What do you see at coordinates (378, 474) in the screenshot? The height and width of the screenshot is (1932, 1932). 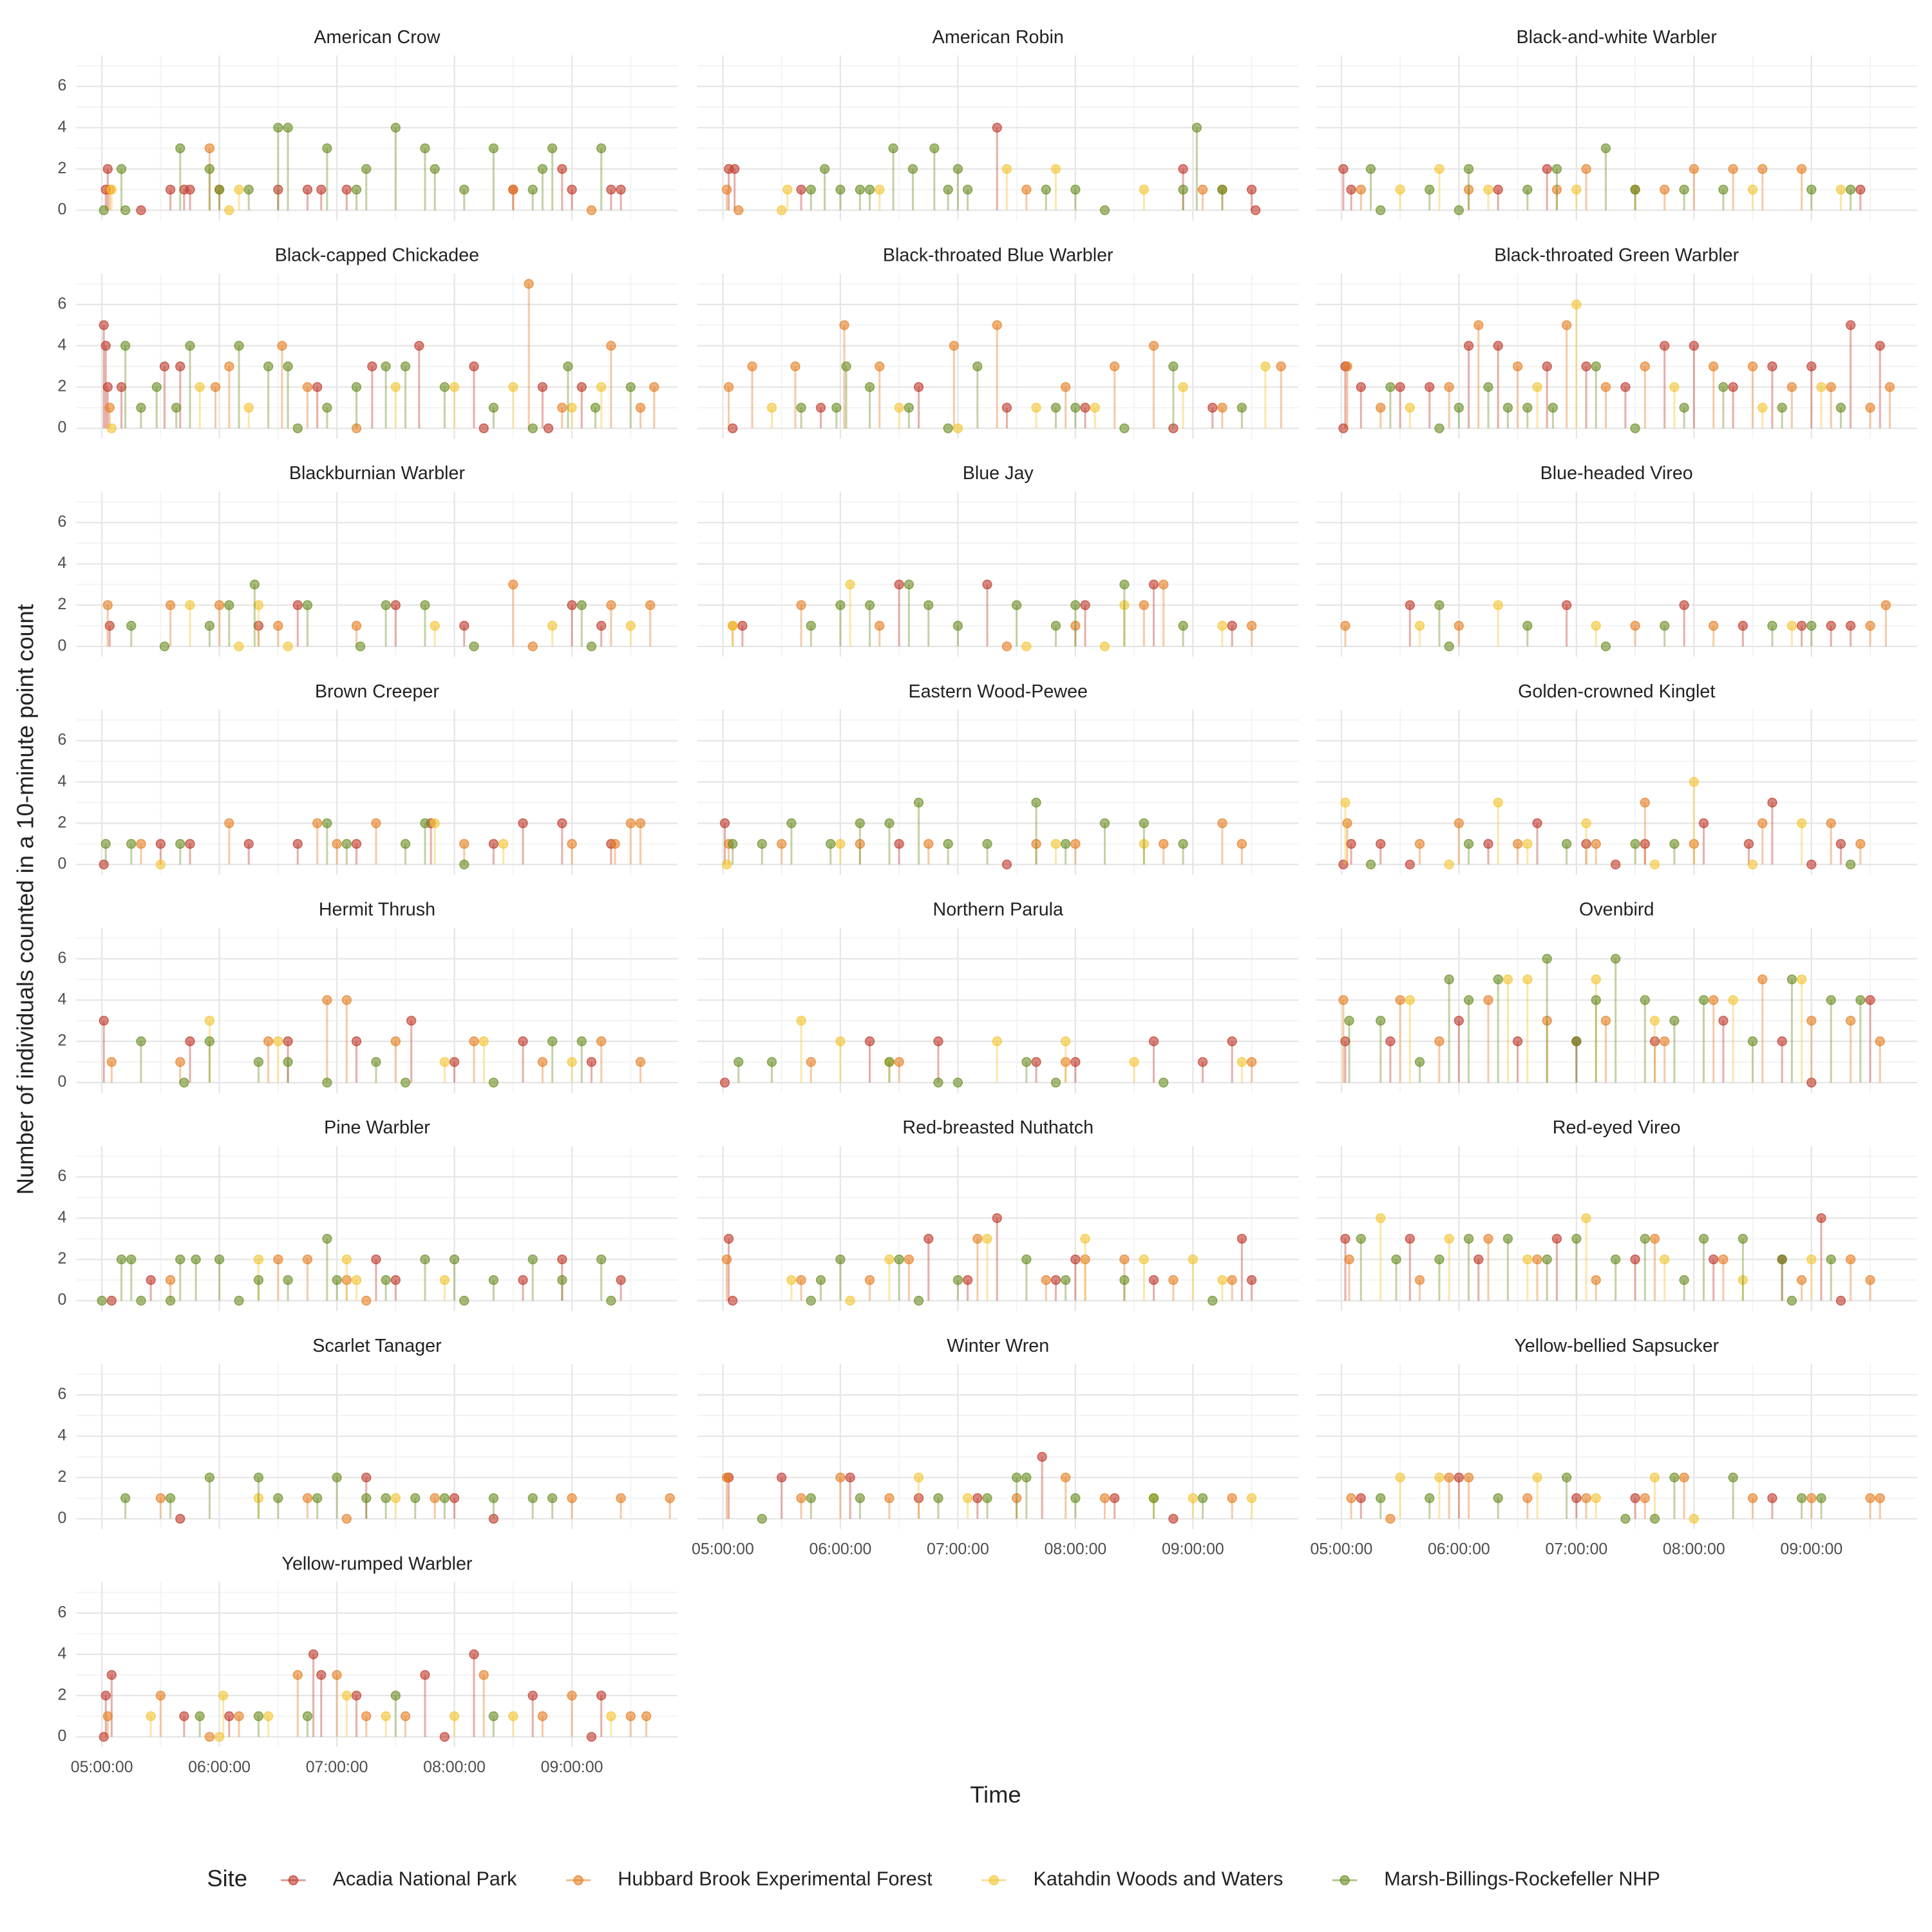 I see `facet-title: Blackburnian Warbler` at bounding box center [378, 474].